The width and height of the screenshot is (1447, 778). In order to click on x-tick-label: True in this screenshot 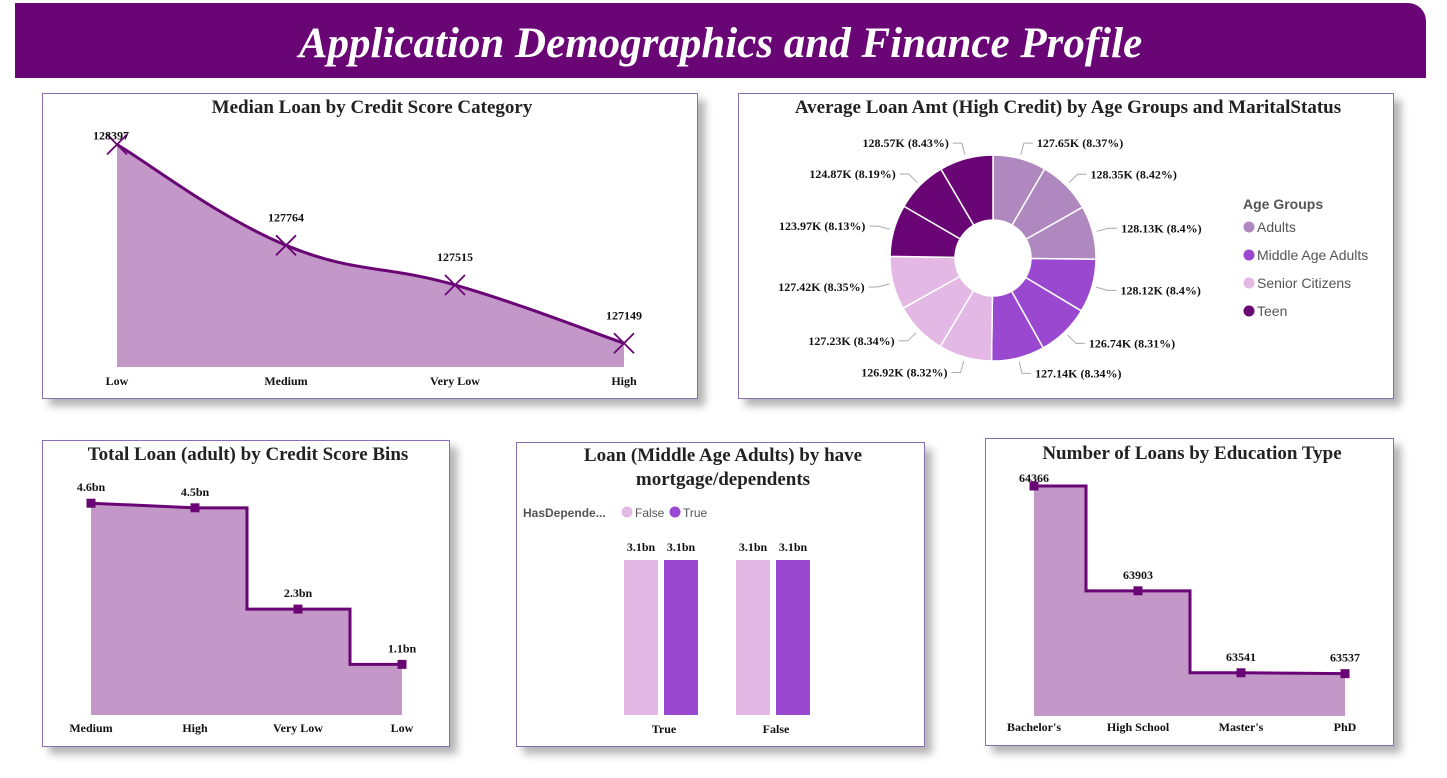, I will do `click(664, 729)`.